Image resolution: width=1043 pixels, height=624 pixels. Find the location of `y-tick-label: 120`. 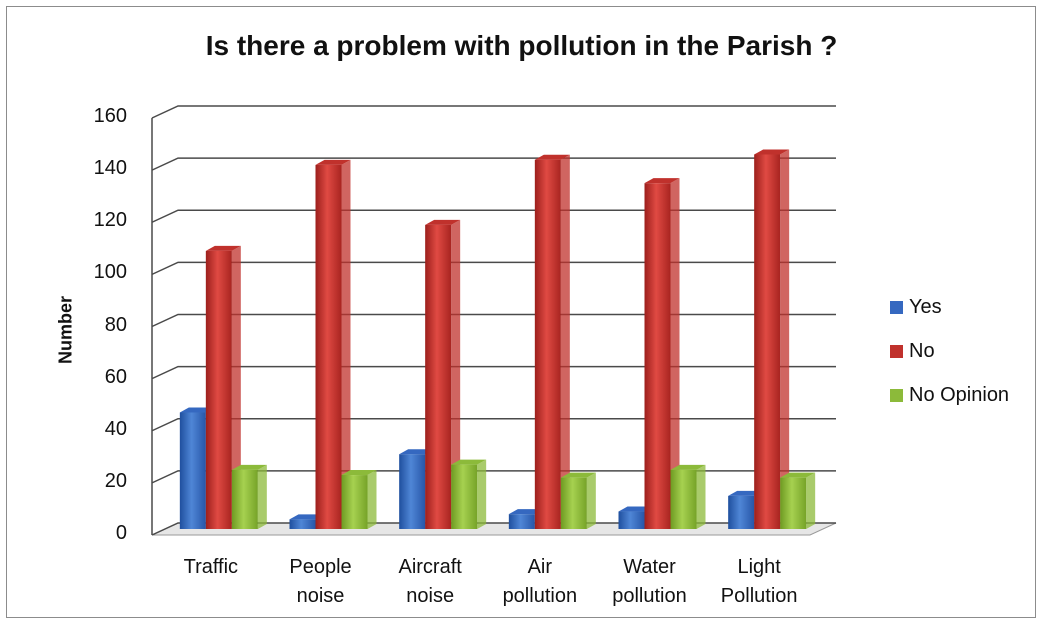

y-tick-label: 120 is located at coordinates (110, 220).